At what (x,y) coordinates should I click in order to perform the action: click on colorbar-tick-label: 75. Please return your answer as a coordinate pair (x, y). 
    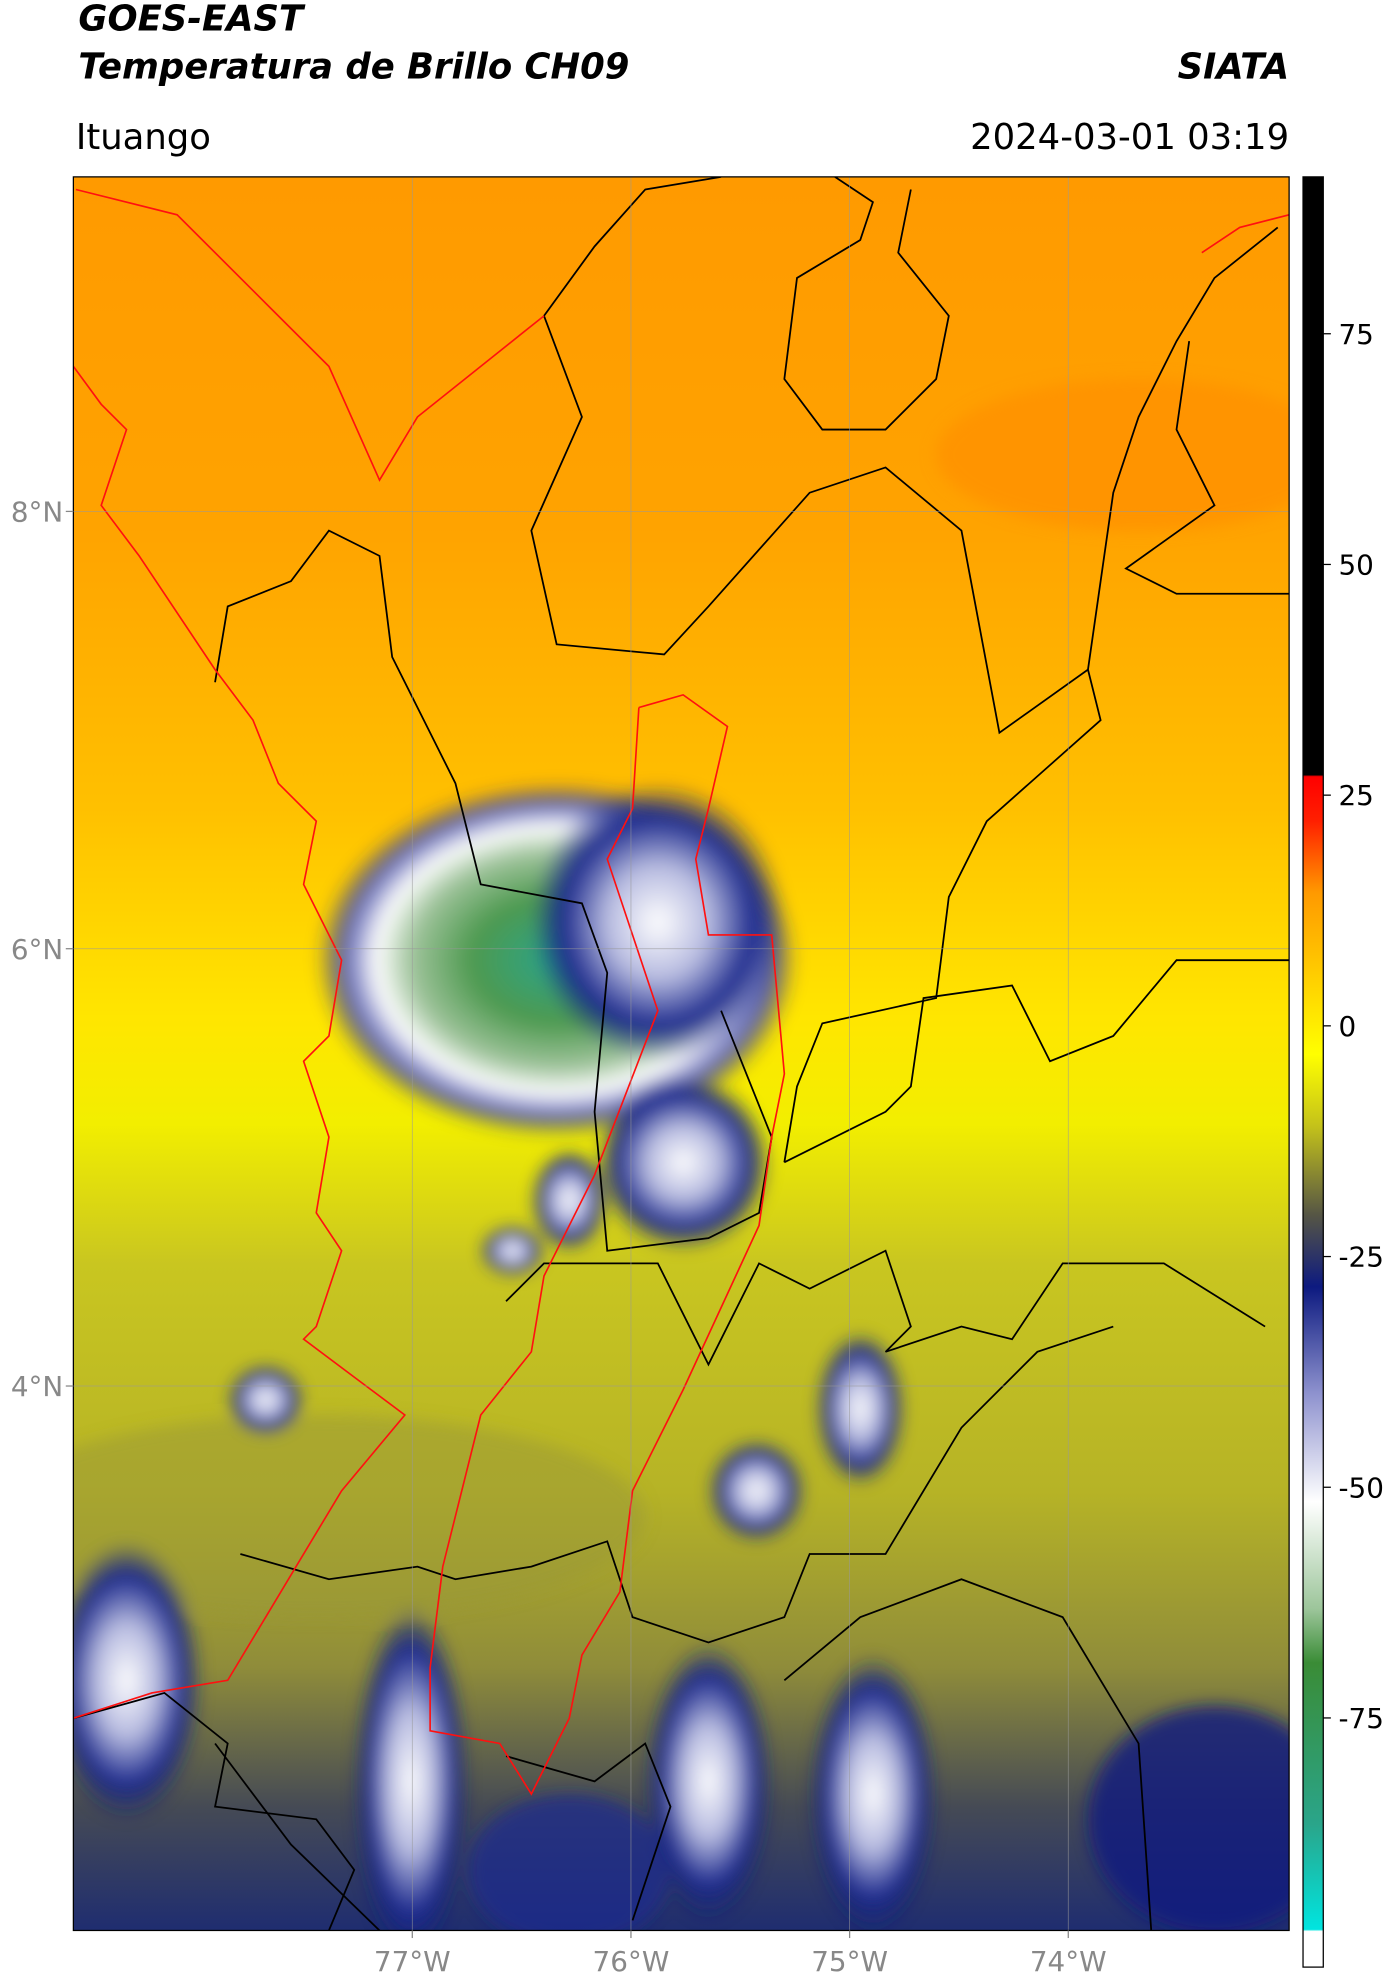
    Looking at the image, I should click on (1355, 334).